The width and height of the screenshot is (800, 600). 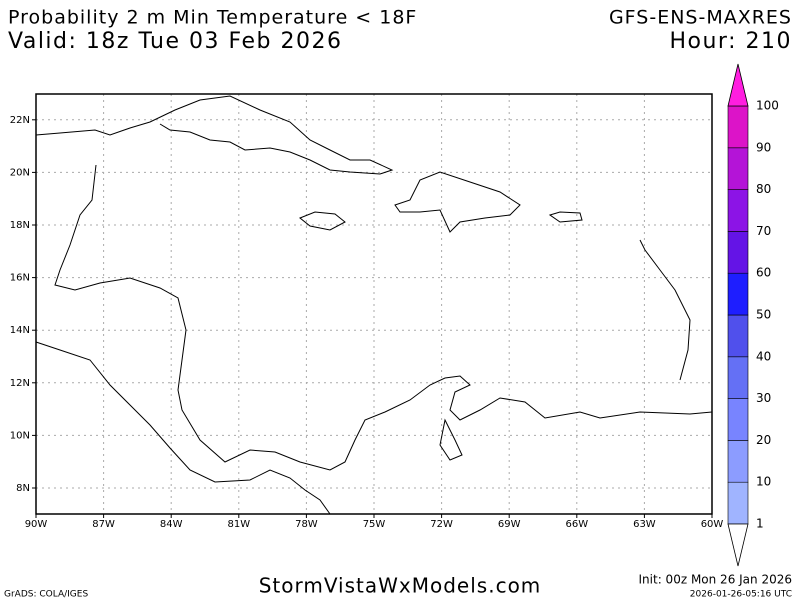 I want to click on forecast-hour: Hour: 210, so click(x=730, y=41).